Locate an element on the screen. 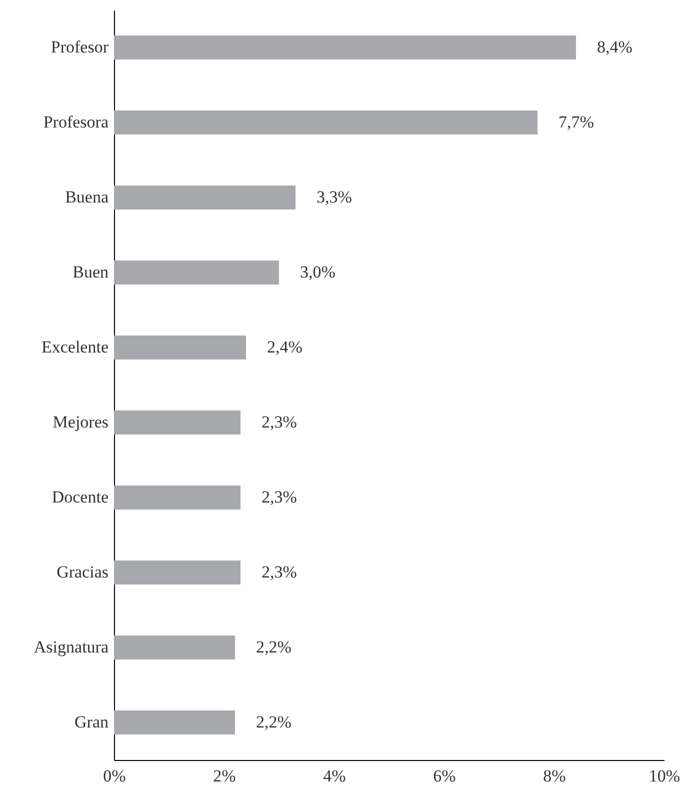 Image resolution: width=698 pixels, height=798 pixels. x-tick-label: 8% is located at coordinates (554, 776).